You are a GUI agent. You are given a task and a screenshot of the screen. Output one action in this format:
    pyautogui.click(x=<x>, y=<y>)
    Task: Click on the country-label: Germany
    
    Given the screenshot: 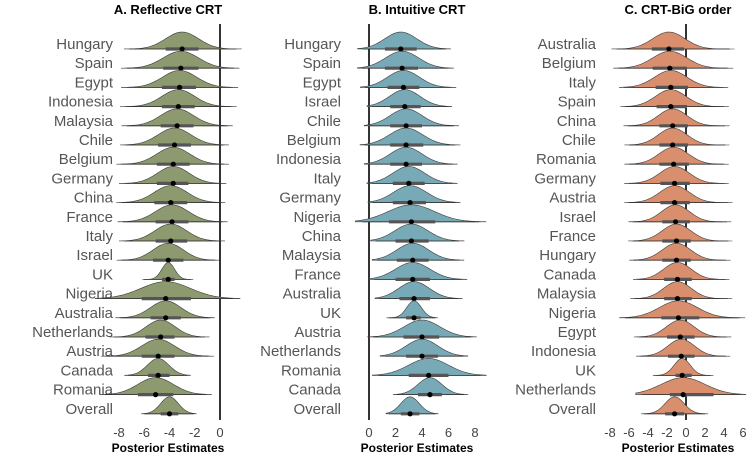 What is the action you would take?
    pyautogui.click(x=82, y=178)
    